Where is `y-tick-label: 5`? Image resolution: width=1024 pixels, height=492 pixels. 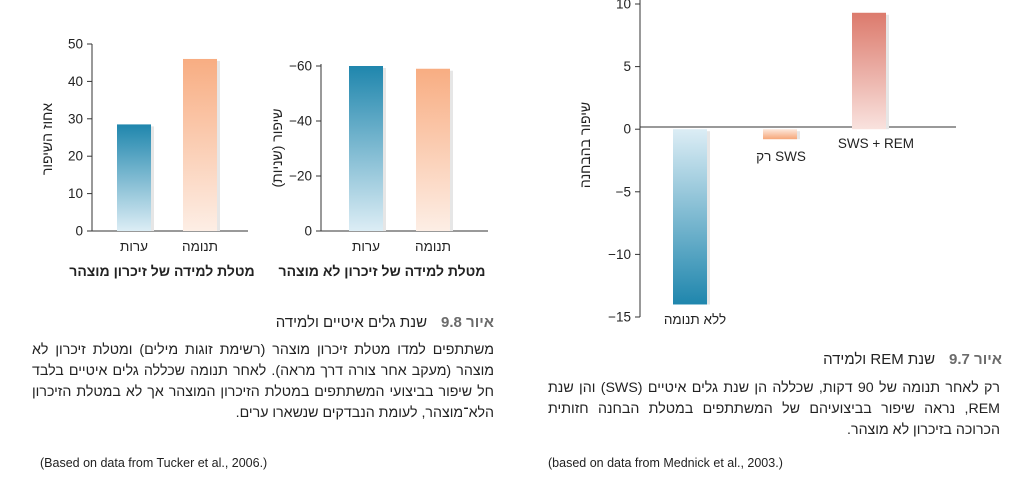
y-tick-label: 5 is located at coordinates (627, 66).